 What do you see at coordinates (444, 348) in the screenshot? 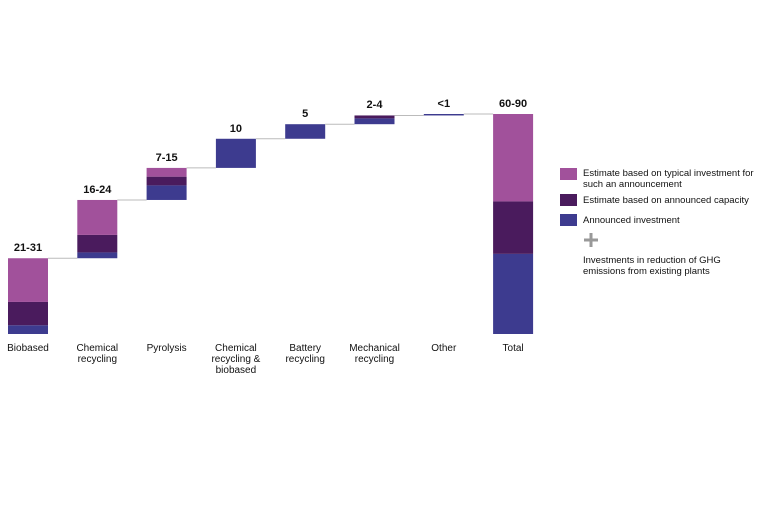
I see `x-tick-label: Other` at bounding box center [444, 348].